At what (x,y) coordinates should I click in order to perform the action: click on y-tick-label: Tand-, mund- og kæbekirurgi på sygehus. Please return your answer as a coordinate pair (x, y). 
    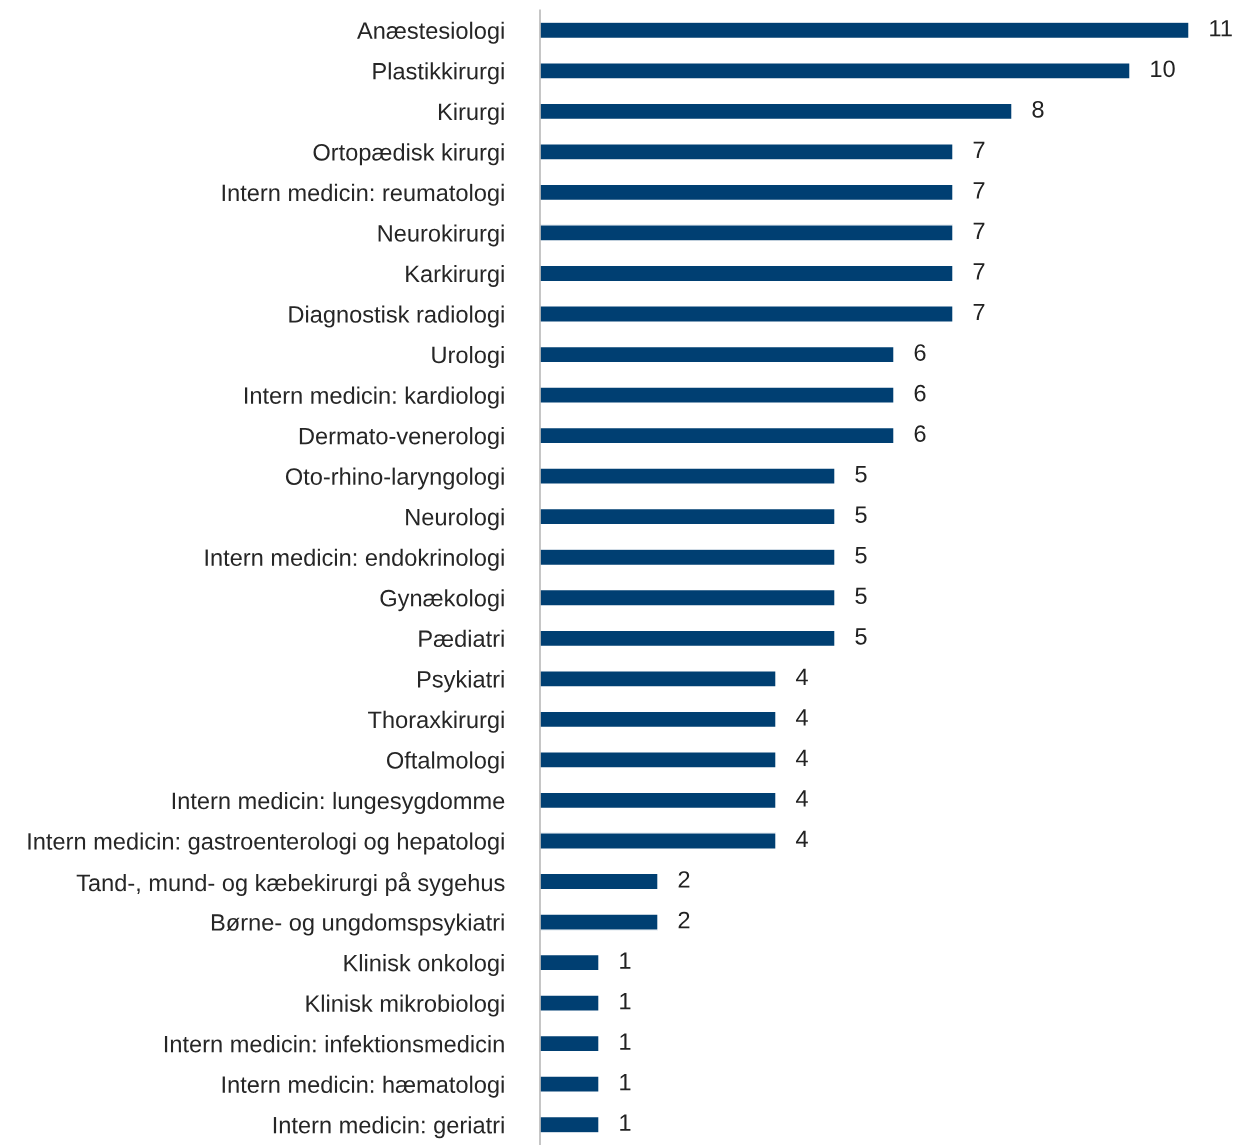
    Looking at the image, I should click on (290, 884).